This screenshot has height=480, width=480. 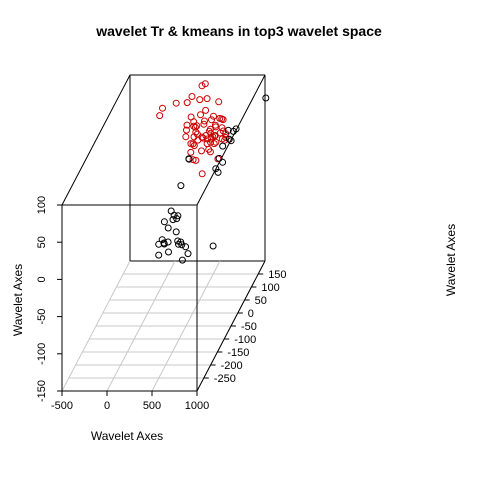 I want to click on x-tick-label: 1000, so click(x=197, y=406).